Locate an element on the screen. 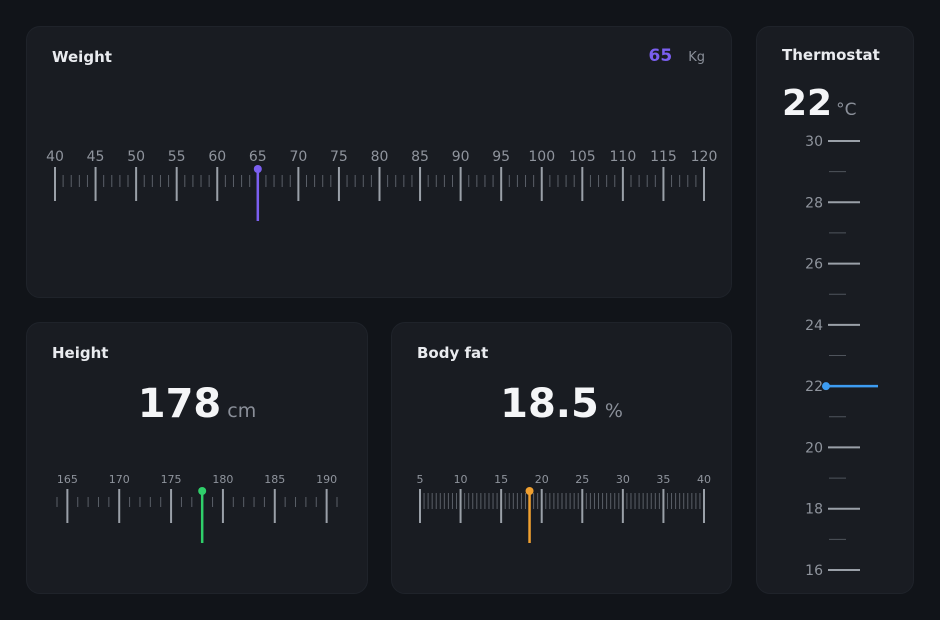 The height and width of the screenshot is (620, 940). tick-label: 120 is located at coordinates (704, 157).